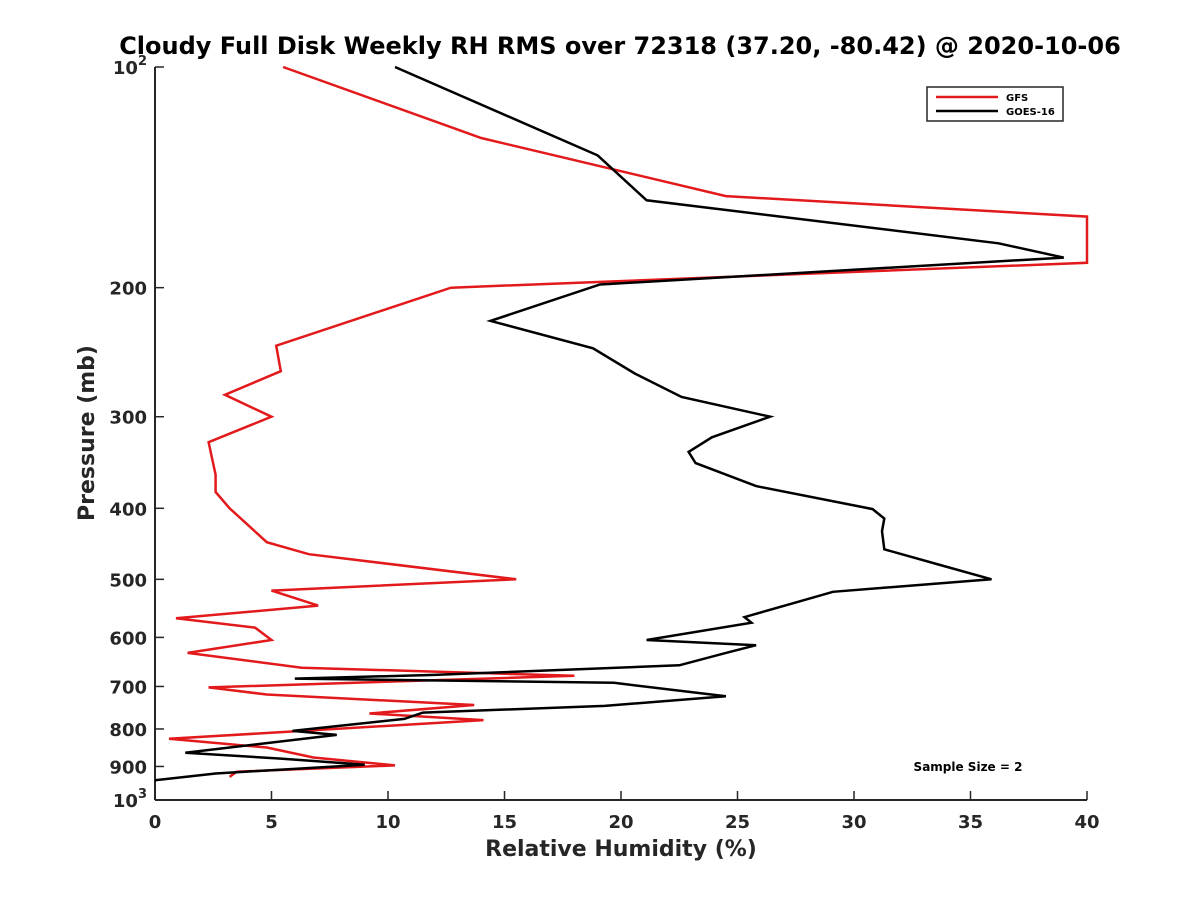 This screenshot has height=900, width=1200. I want to click on x-ticks: 0 5 10 15 20 25 30 35 40, so click(624, 812).